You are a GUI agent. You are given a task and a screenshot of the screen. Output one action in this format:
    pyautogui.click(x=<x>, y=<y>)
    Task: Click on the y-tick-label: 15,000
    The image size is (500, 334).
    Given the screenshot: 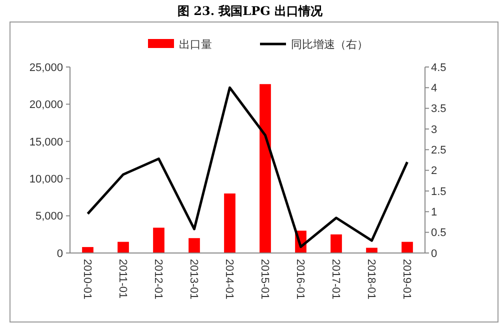 What is the action you would take?
    pyautogui.click(x=46, y=142)
    